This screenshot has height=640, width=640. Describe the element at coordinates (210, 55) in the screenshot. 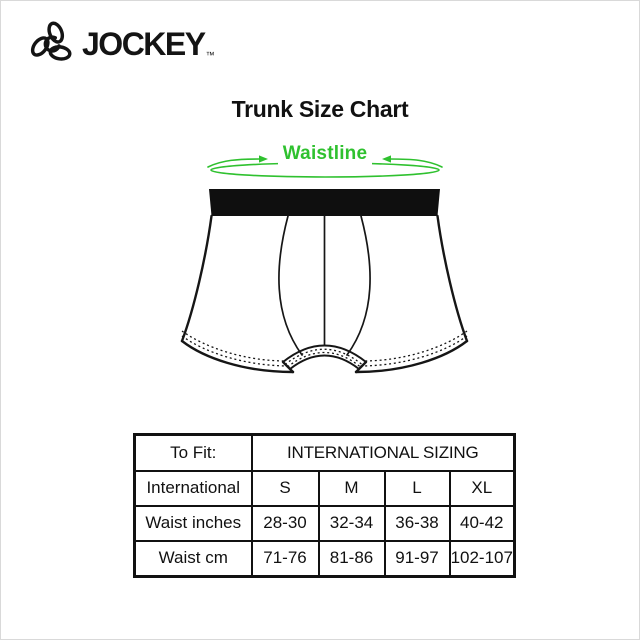

I see `trademark-symbol: ™` at that location.